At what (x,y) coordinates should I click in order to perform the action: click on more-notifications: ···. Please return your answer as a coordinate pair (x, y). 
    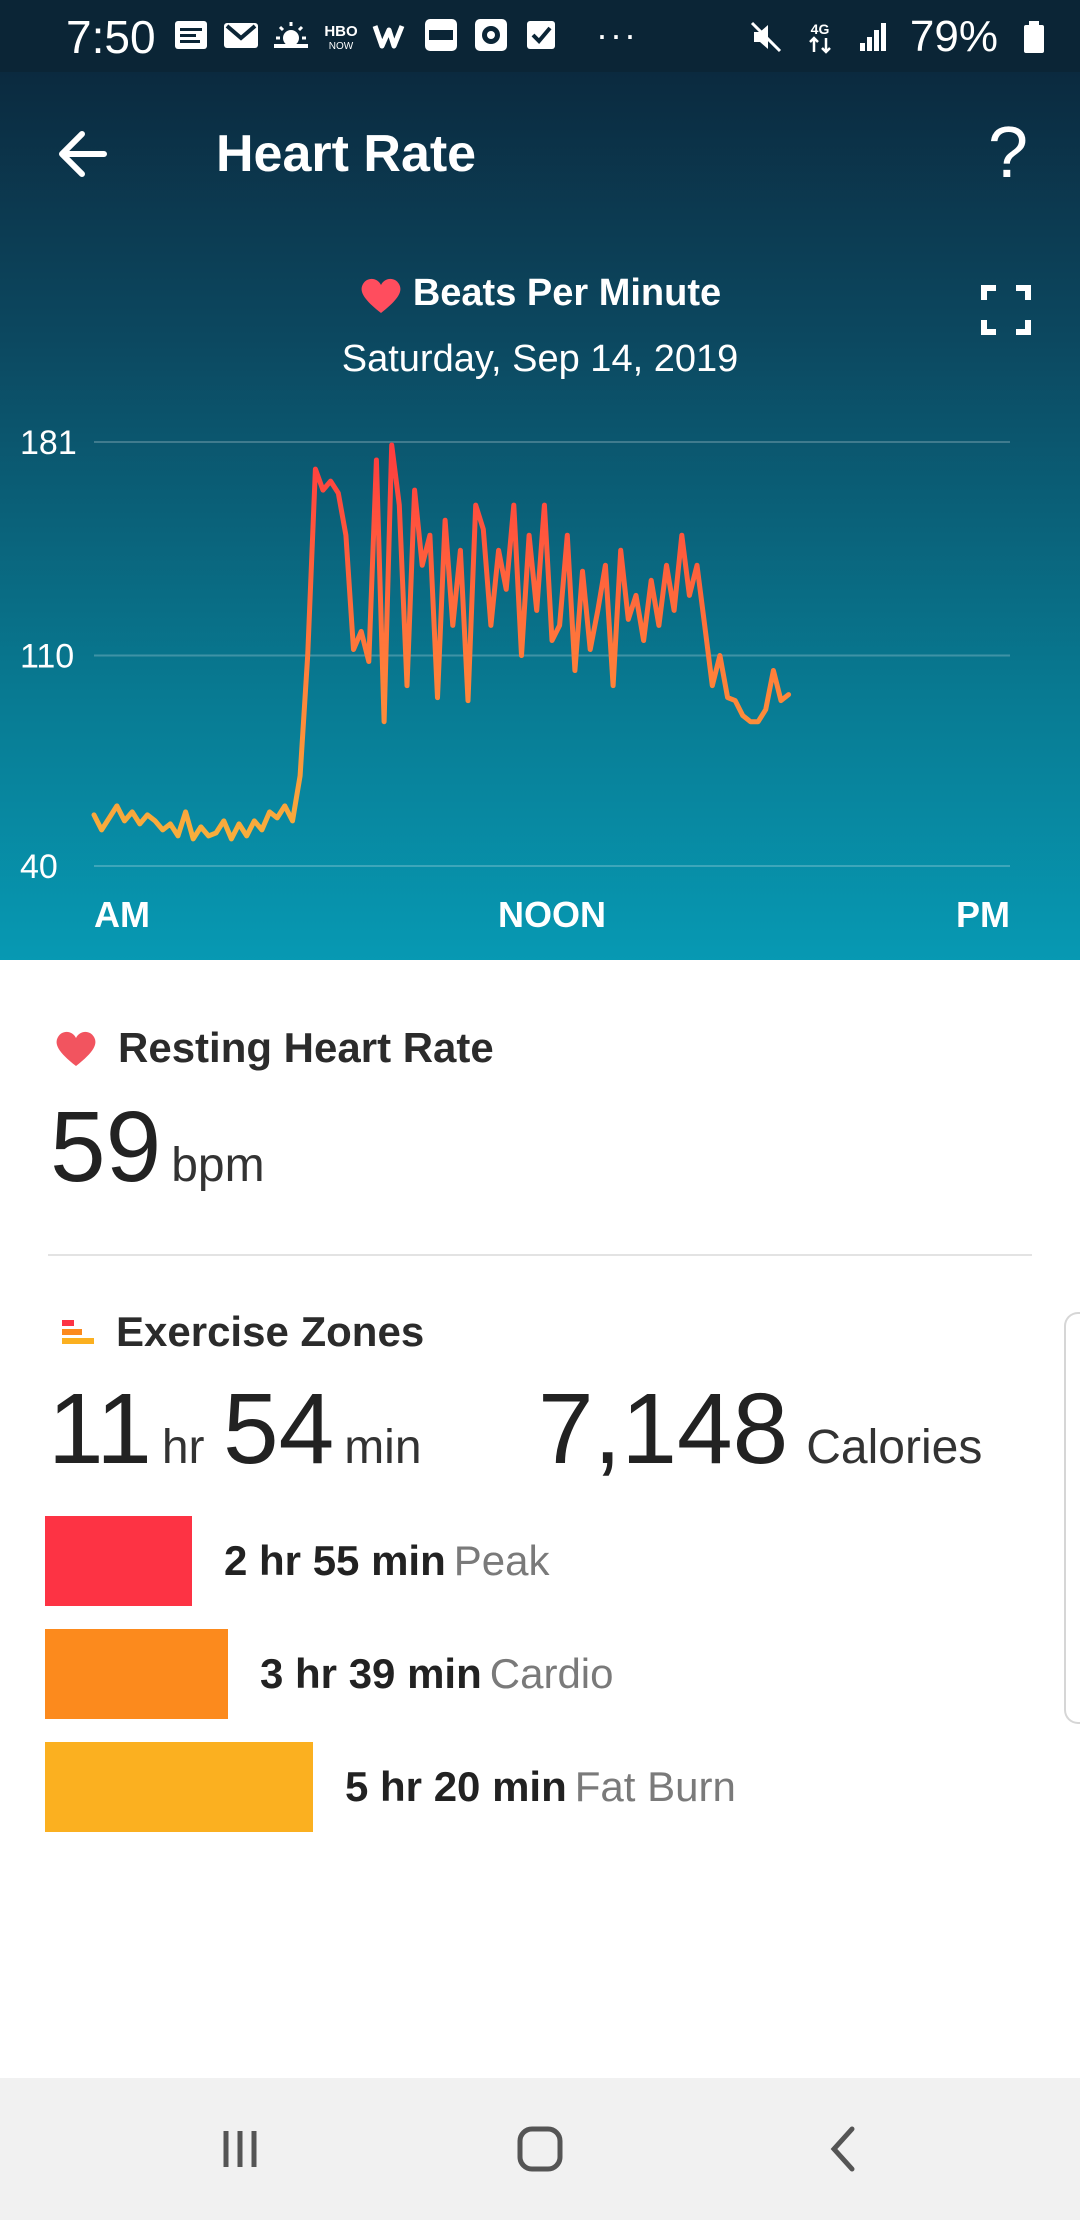
    Looking at the image, I should click on (617, 34).